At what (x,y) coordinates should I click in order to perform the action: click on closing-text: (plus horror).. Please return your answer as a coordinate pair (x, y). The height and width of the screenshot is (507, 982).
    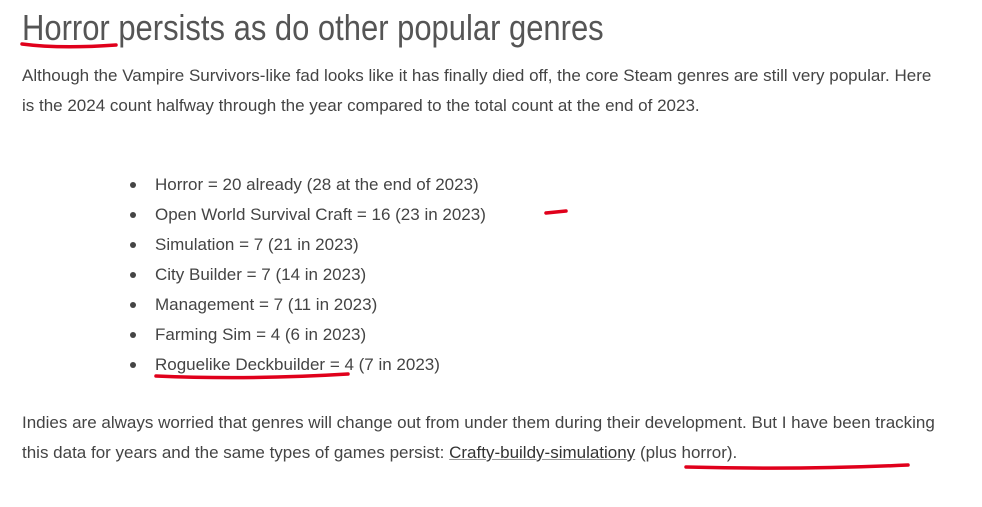
    Looking at the image, I should click on (686, 452).